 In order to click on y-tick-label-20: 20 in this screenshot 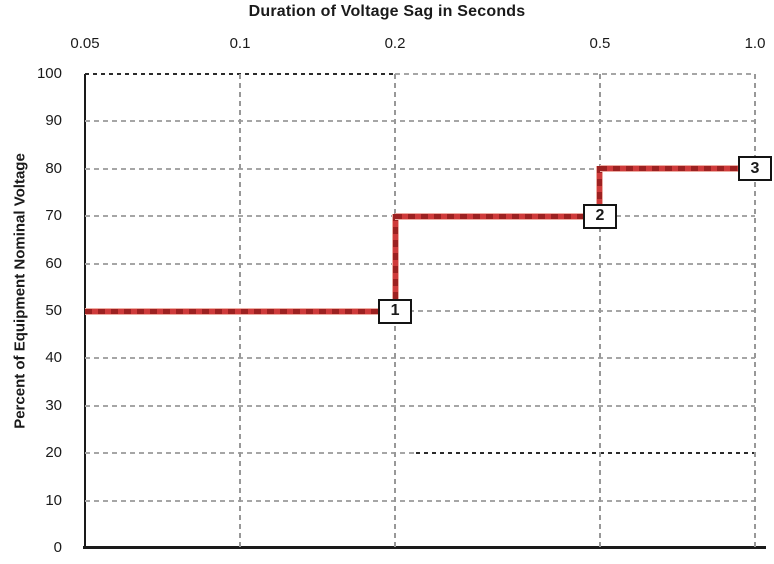, I will do `click(53, 453)`.